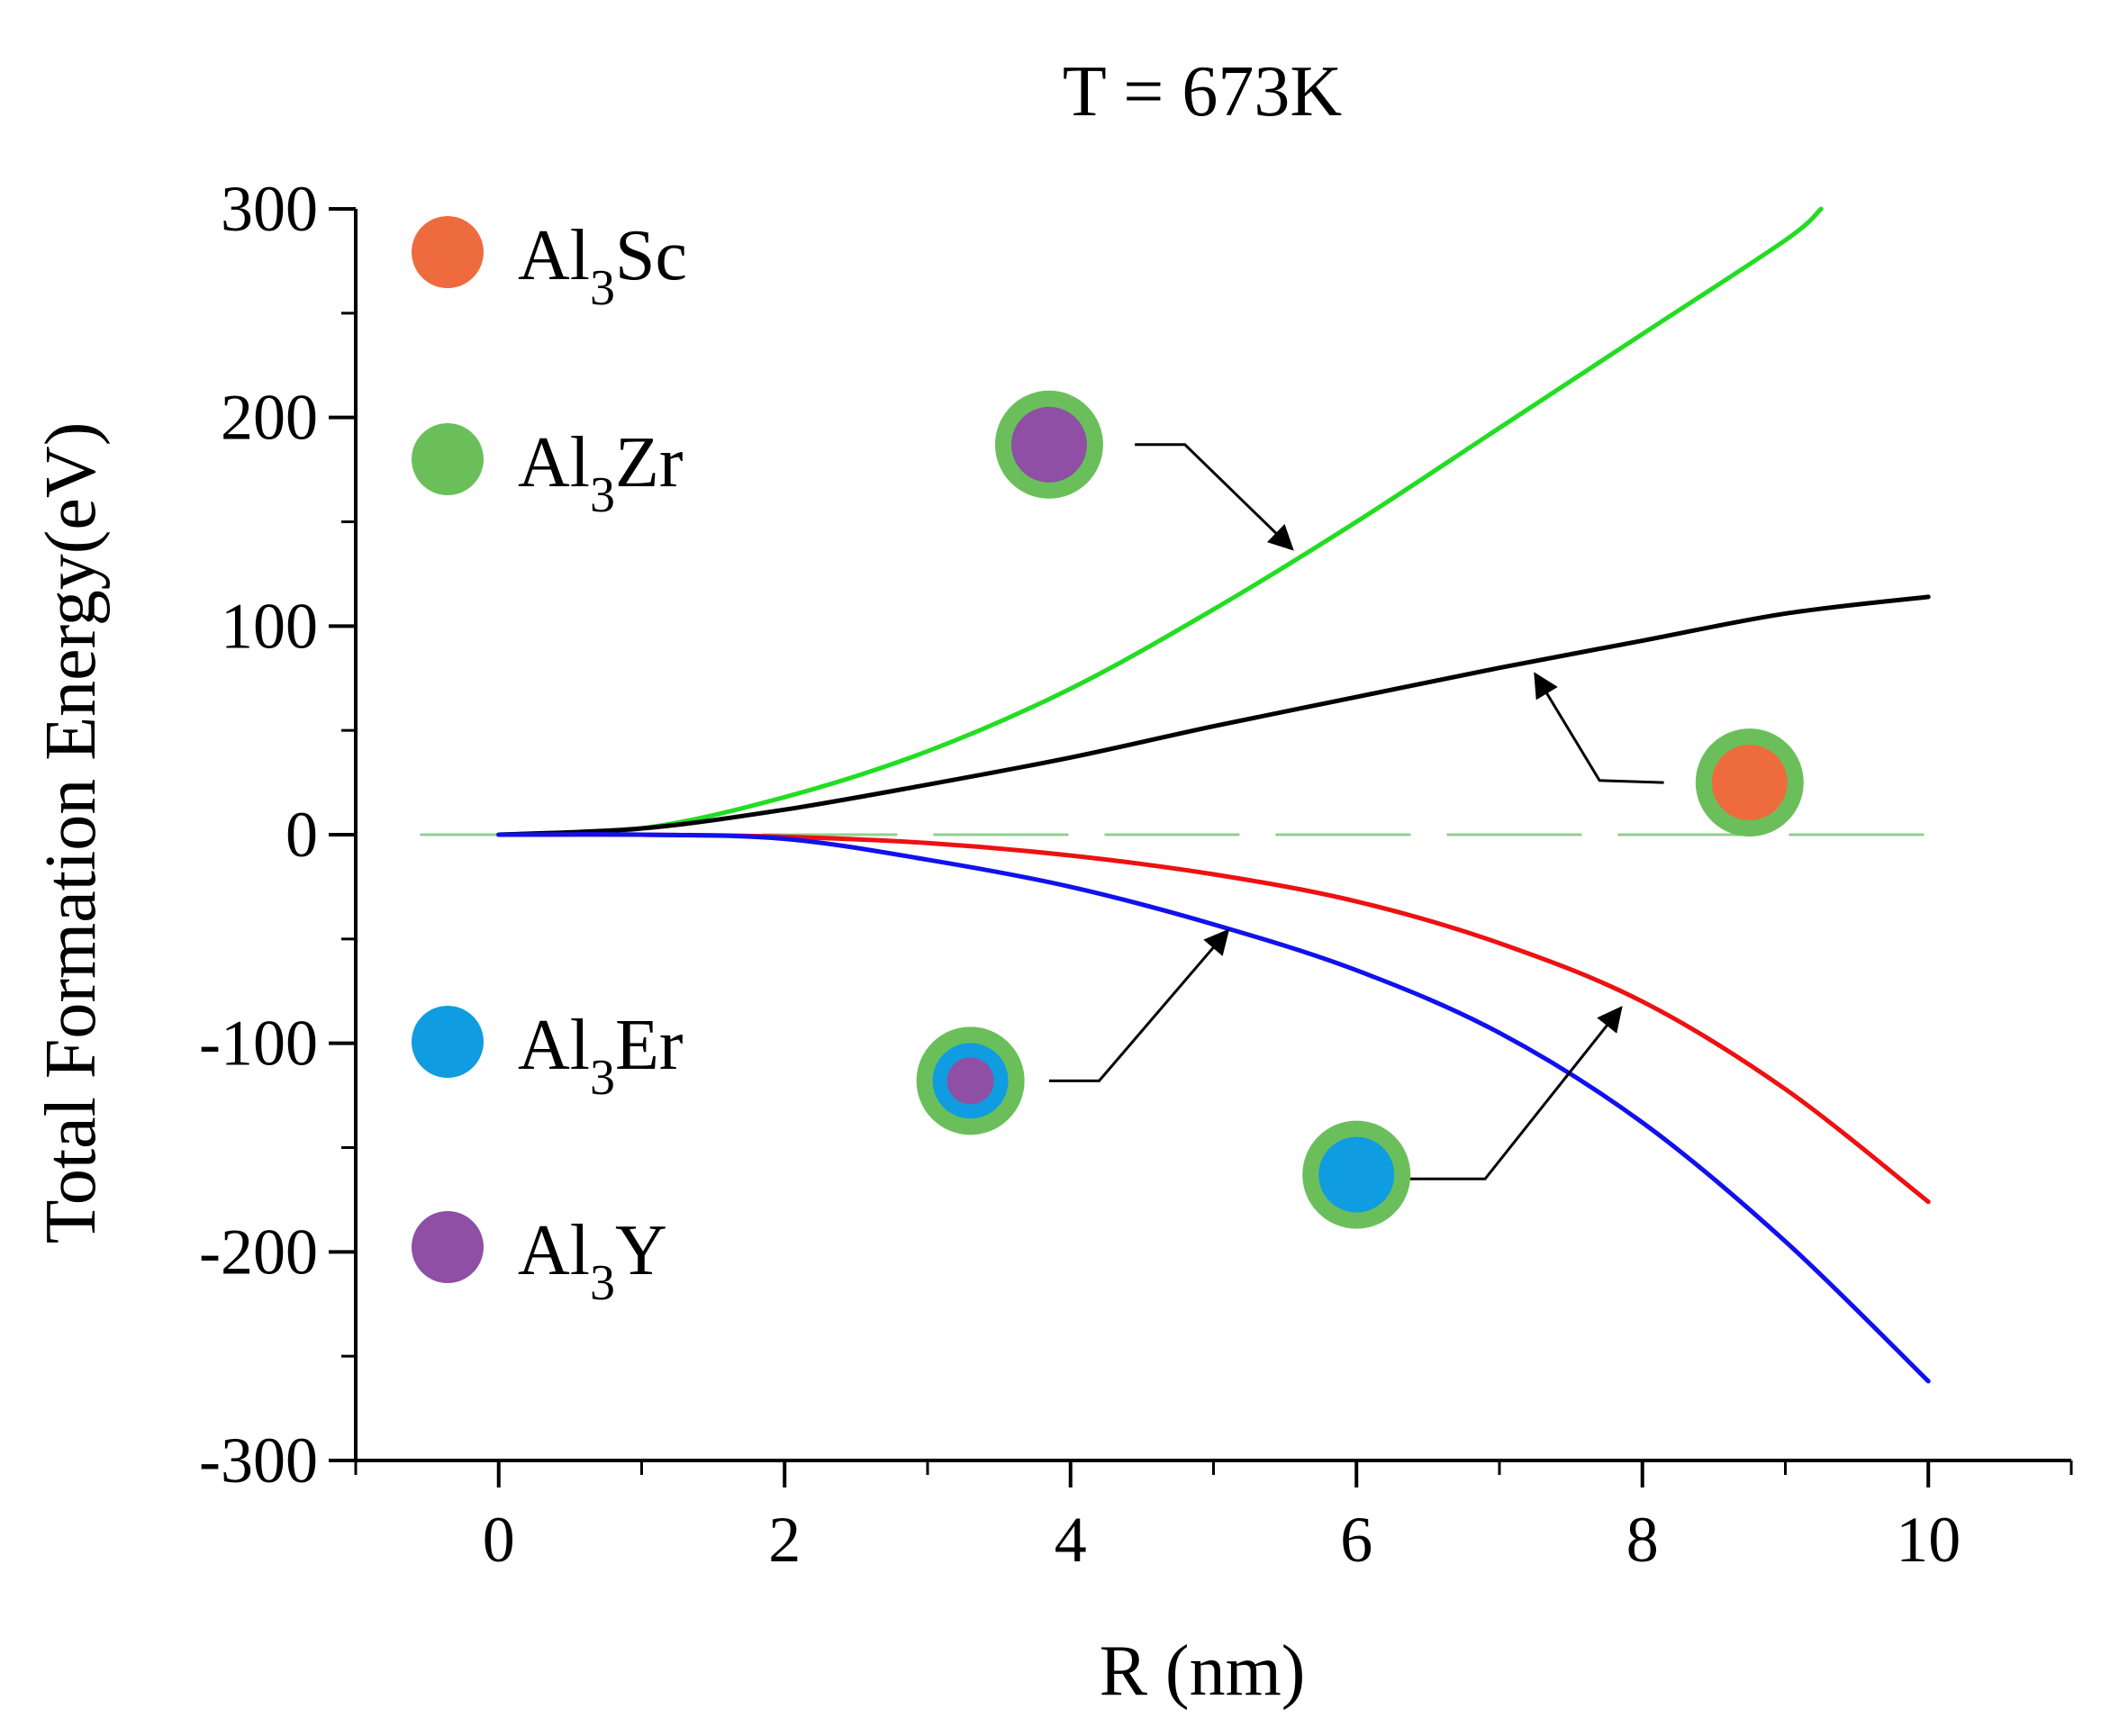  Describe the element at coordinates (601, 473) in the screenshot. I see `legend-label-2: Al3Zr` at that location.